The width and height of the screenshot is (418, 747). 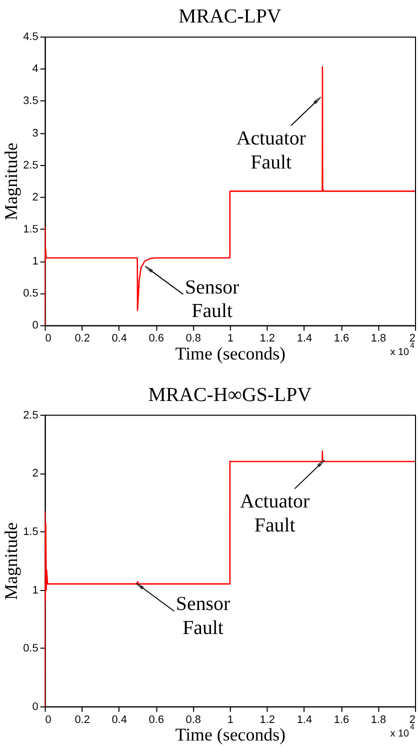 I want to click on y-tick-label: 4.5, so click(x=30, y=37).